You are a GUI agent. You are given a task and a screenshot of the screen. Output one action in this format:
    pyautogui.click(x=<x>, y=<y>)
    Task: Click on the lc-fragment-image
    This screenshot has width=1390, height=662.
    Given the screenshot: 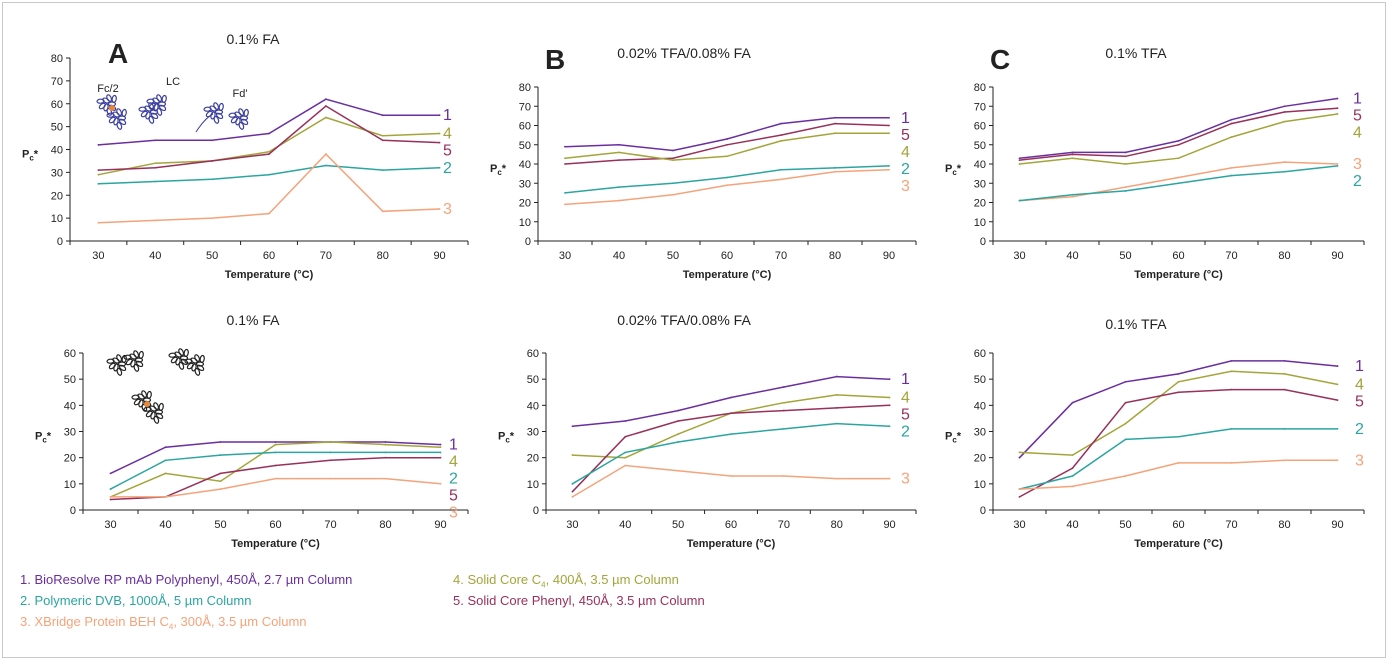 What is the action you would take?
    pyautogui.click(x=148, y=113)
    